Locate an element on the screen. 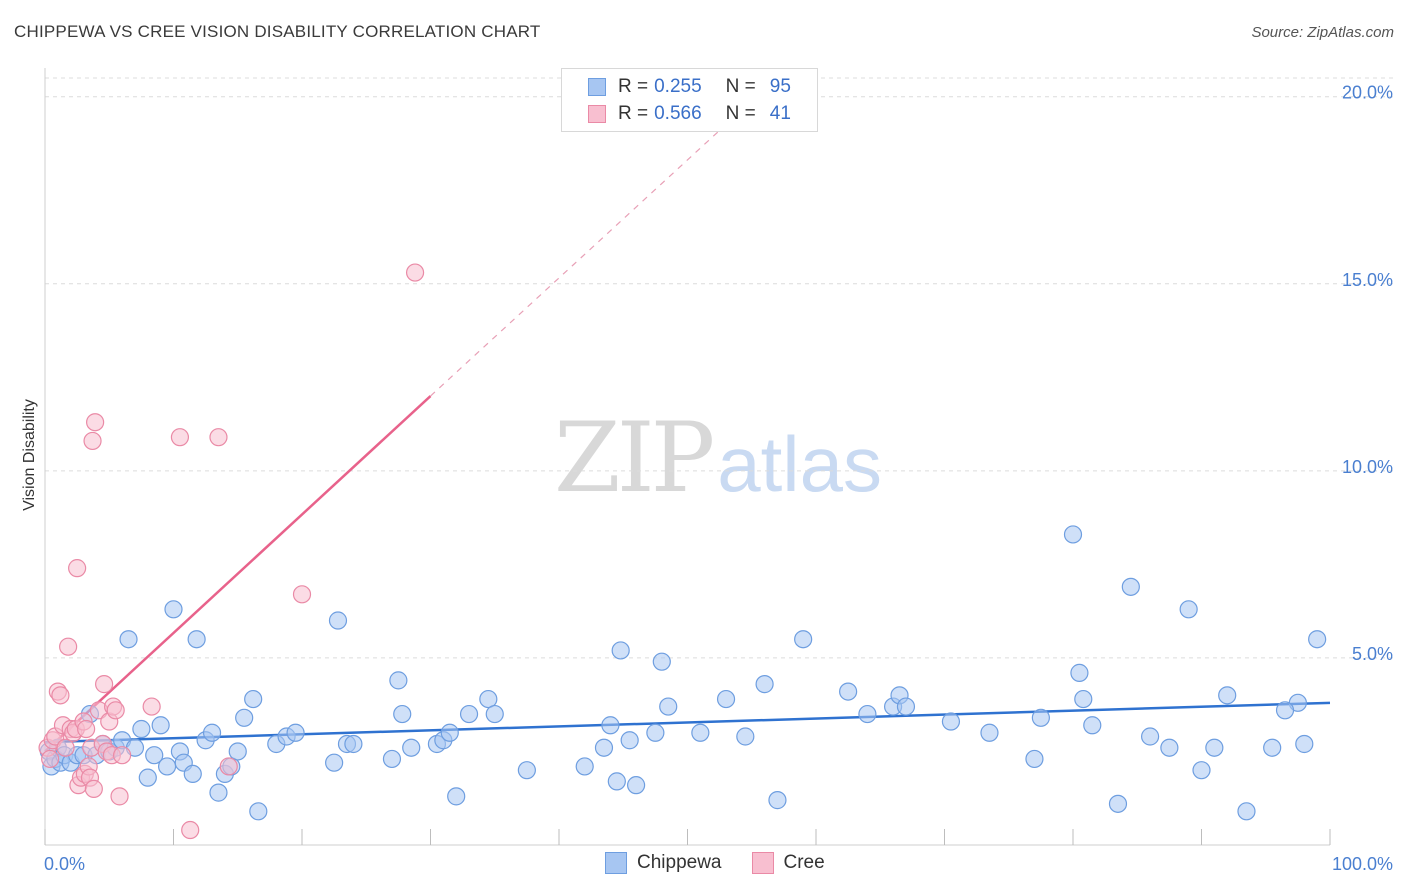 Image resolution: width=1406 pixels, height=892 pixels. series-legend-cree: Cree is located at coordinates (788, 863).